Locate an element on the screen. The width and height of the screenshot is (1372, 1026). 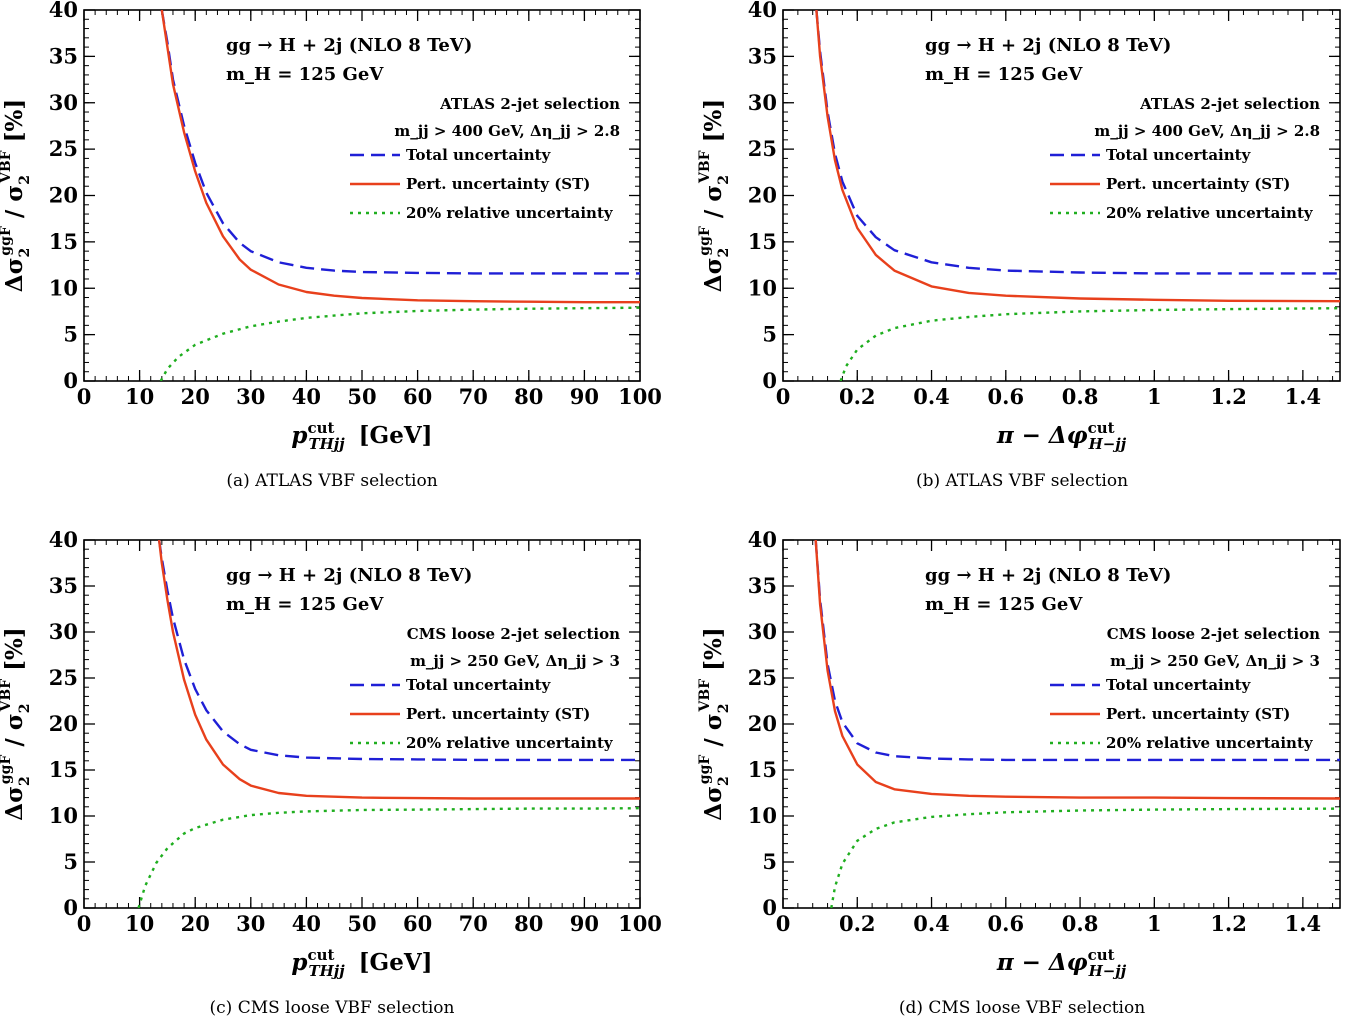
x-tick-label: 90 is located at coordinates (584, 396).